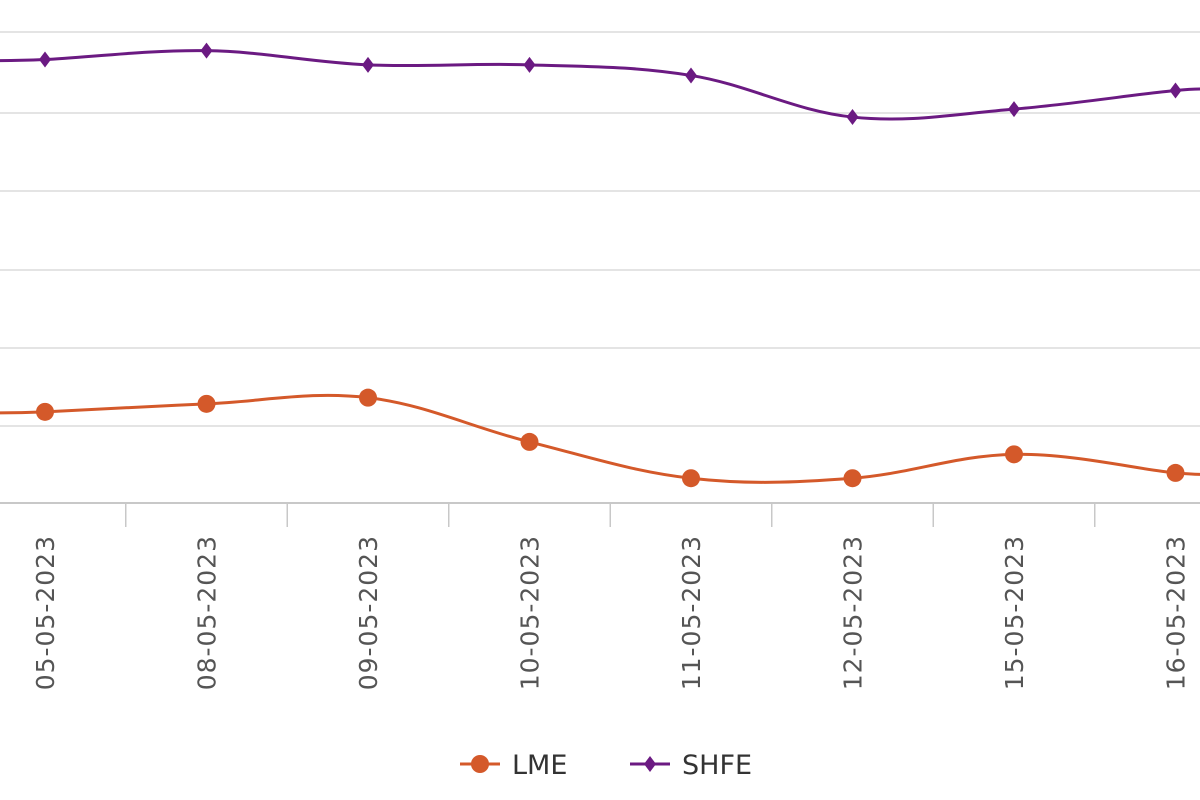 This screenshot has height=800, width=1200. I want to click on series-shfe, so click(600, 84).